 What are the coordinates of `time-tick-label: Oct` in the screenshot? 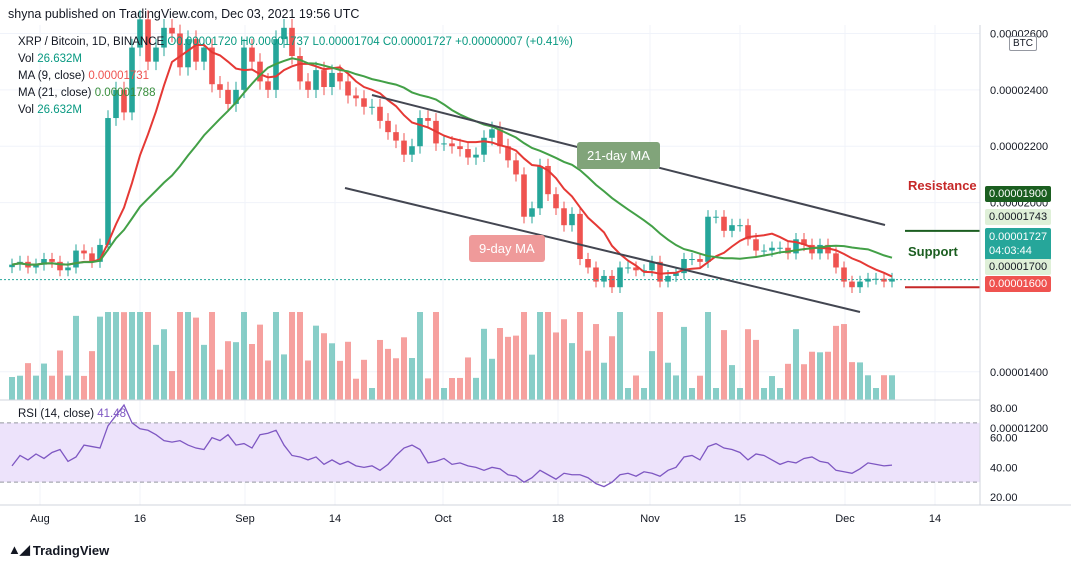 It's located at (442, 519).